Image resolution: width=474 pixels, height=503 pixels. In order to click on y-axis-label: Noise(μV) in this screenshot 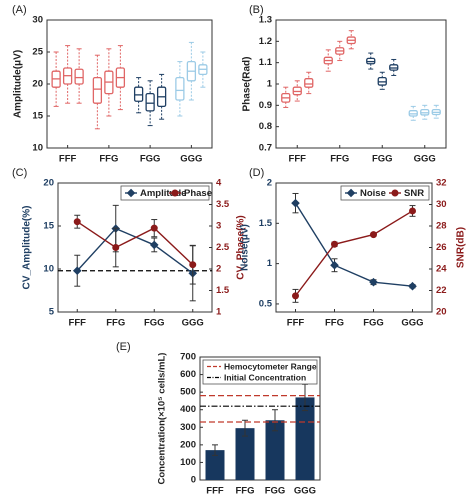, I will do `click(245, 247)`.